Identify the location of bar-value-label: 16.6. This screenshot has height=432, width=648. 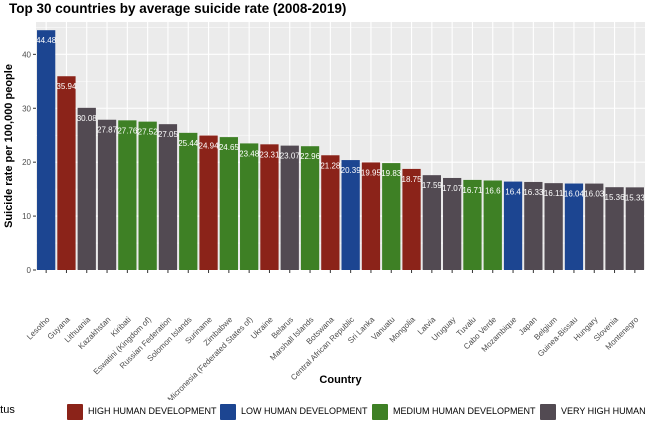
(493, 191).